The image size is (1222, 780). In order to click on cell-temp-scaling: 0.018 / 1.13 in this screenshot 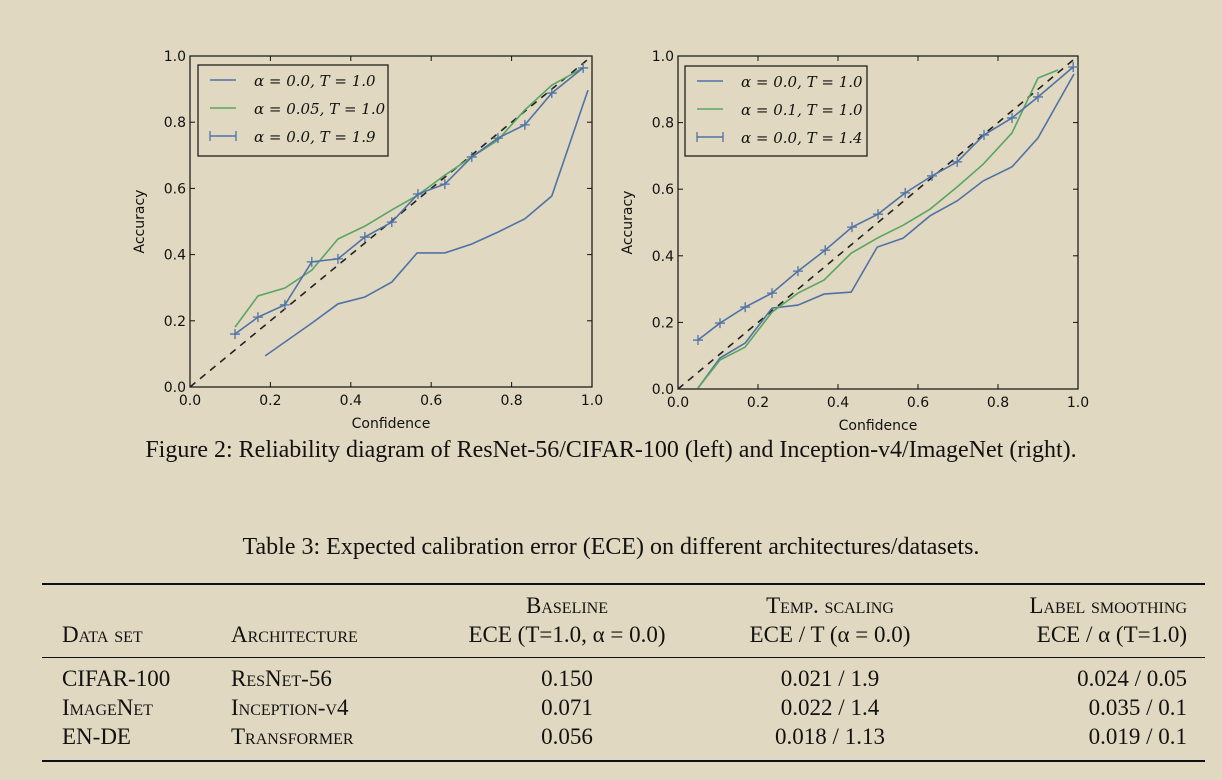, I will do `click(830, 736)`.